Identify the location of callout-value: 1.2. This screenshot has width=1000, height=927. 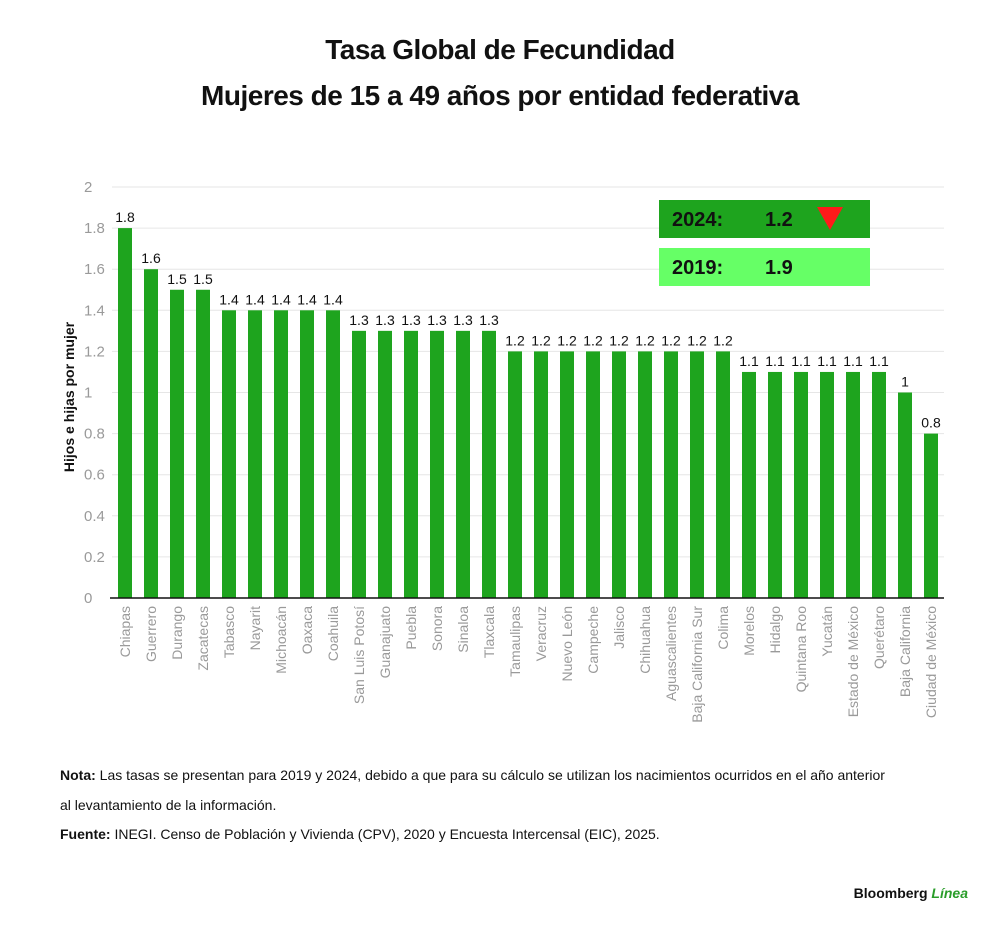
(779, 220).